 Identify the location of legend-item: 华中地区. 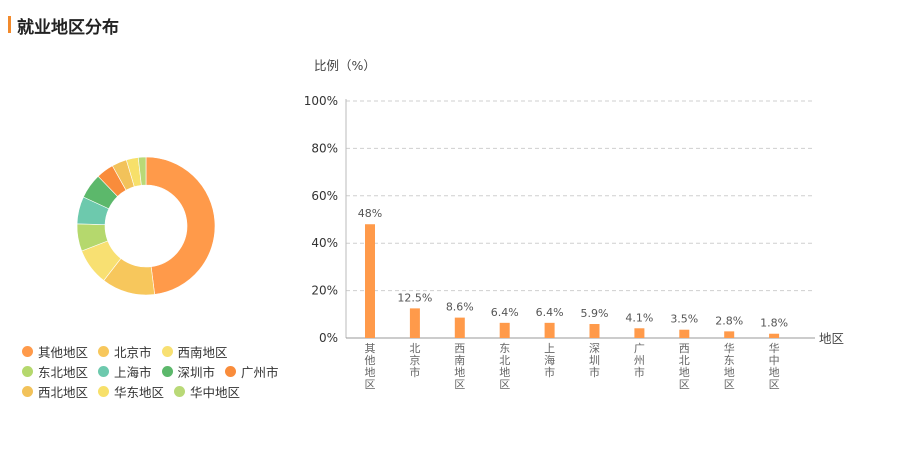
(207, 391).